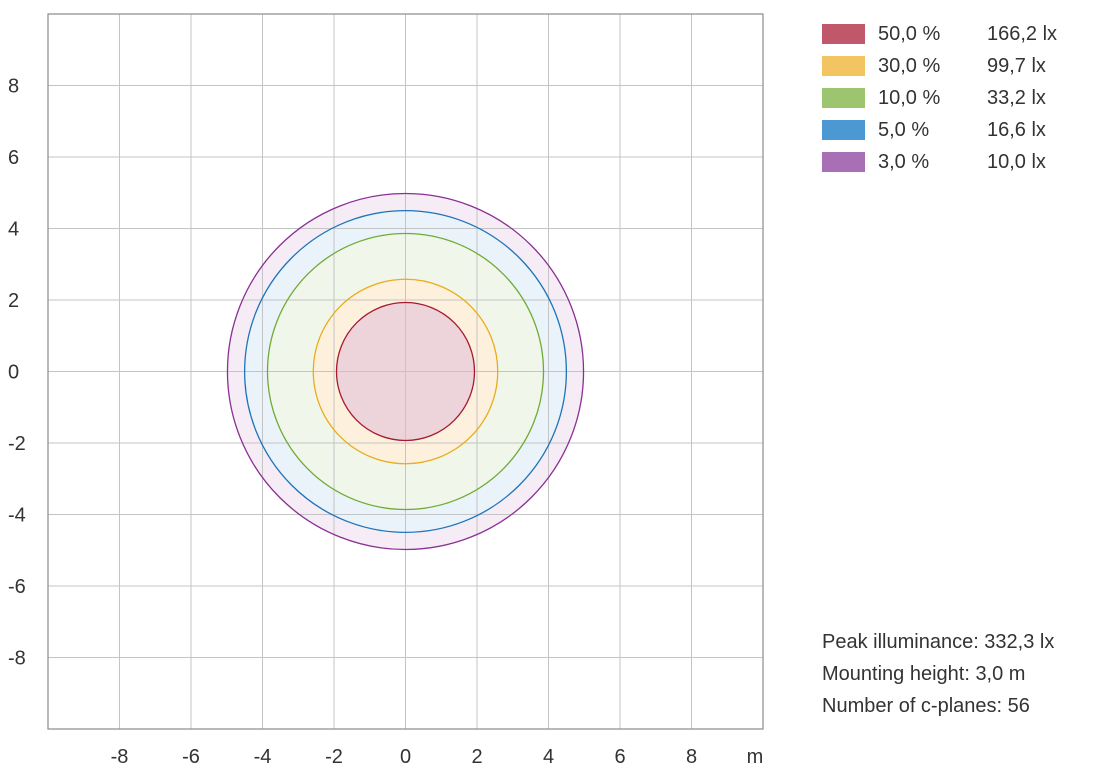 This screenshot has width=1105, height=770. I want to click on legend-item: 10,0 % 33,2 lx, so click(957, 102).